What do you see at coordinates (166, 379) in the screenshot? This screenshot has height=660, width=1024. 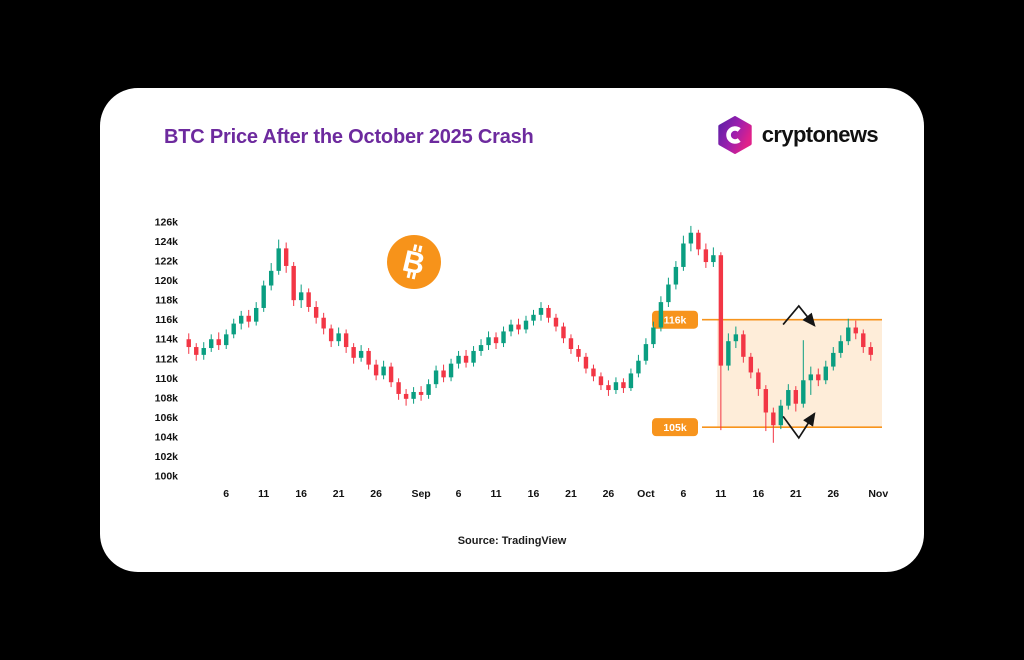 I see `svg-text: 110k` at bounding box center [166, 379].